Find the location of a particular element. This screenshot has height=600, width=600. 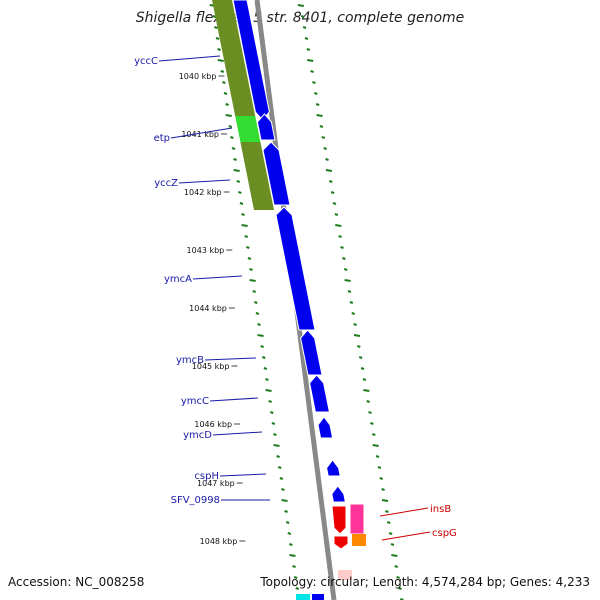

gene-label-forward: cspH is located at coordinates (206, 476).